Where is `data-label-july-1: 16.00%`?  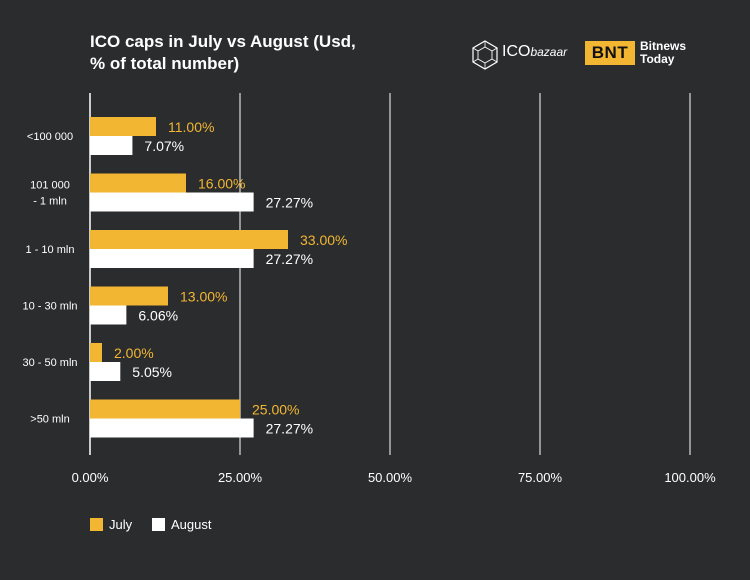
data-label-july-1: 16.00% is located at coordinates (221, 184).